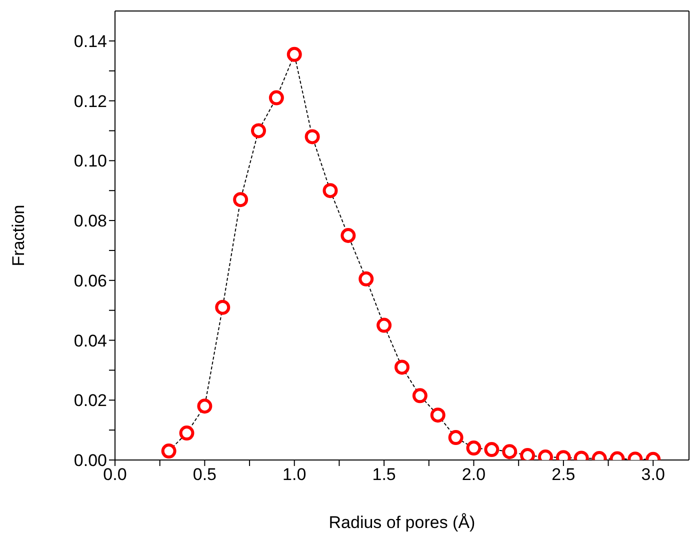 The height and width of the screenshot is (553, 700). Describe the element at coordinates (90, 221) in the screenshot. I see `y-tick-label: 0.08` at that location.